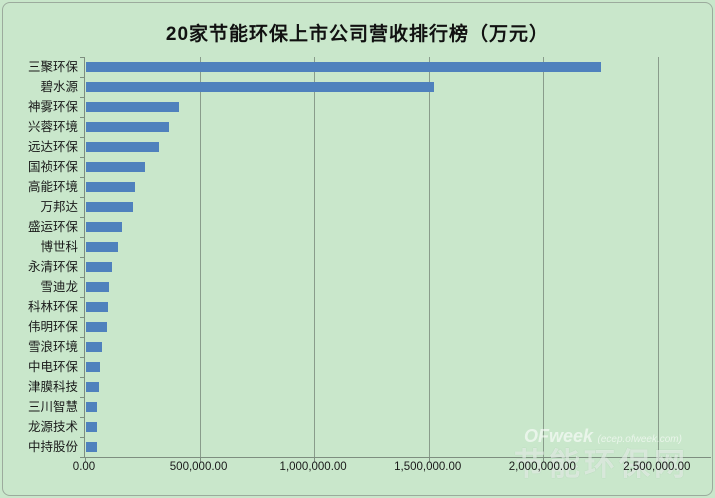 This screenshot has height=498, width=715. What do you see at coordinates (59, 207) in the screenshot?
I see `category-label: 万邦达` at bounding box center [59, 207].